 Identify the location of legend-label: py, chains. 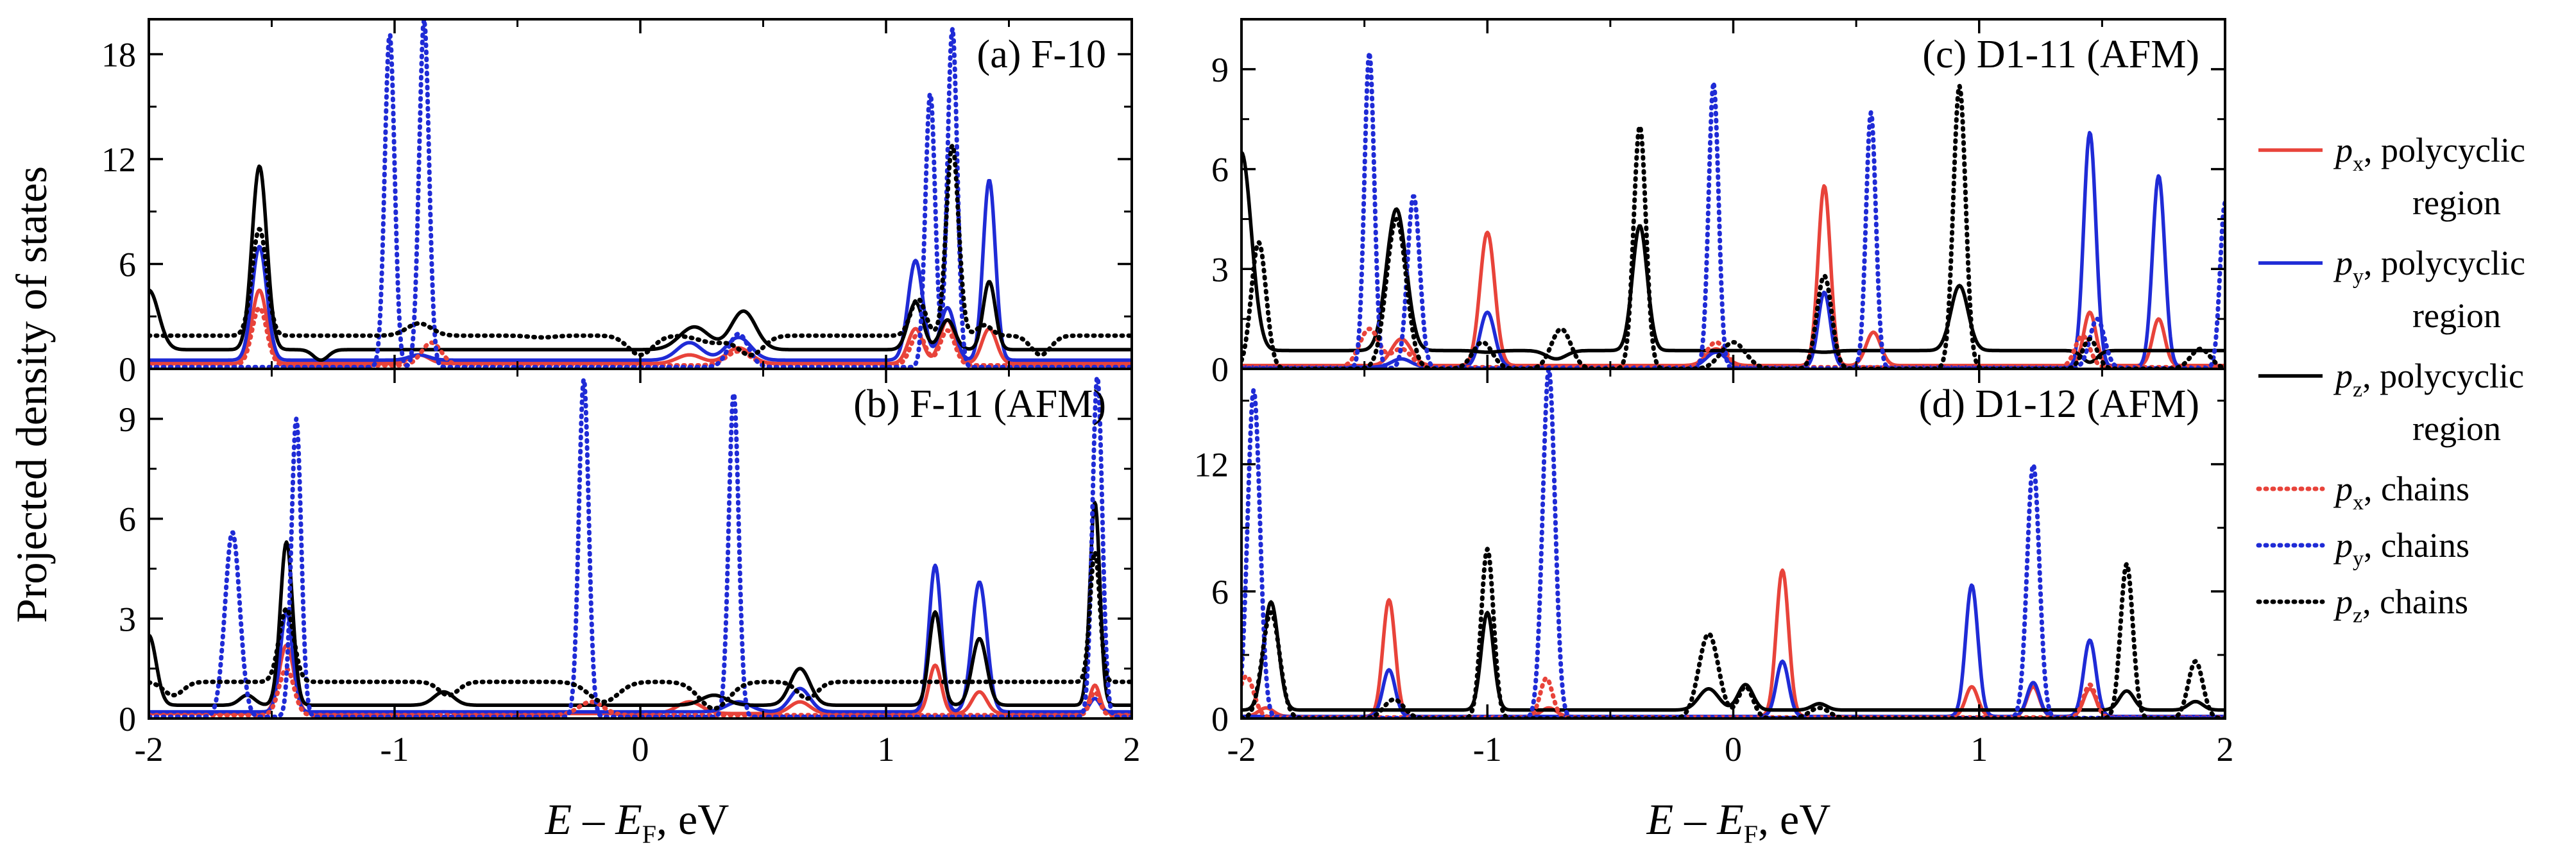
(2401, 548).